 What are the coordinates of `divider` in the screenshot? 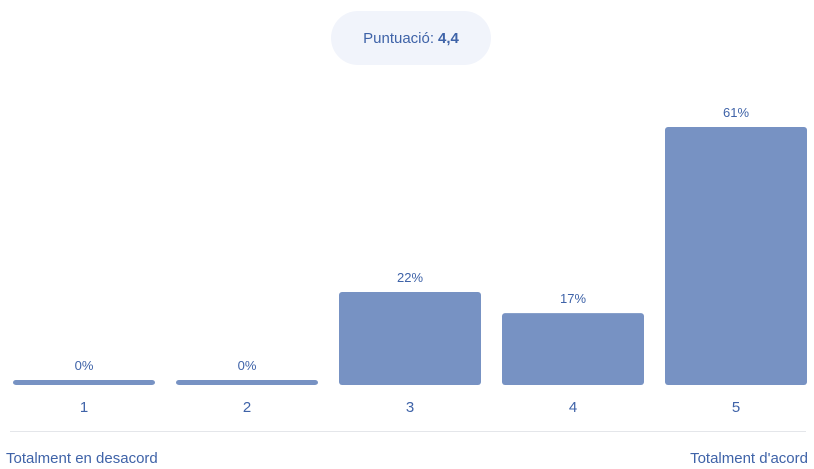 It's located at (408, 431).